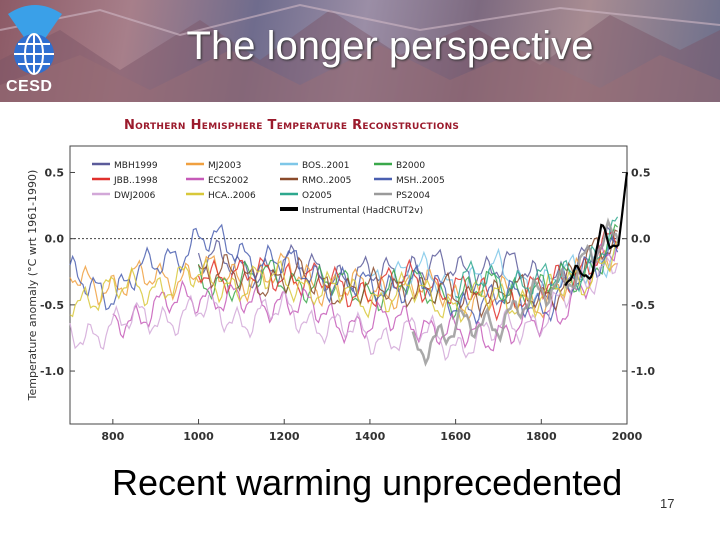 This screenshot has width=720, height=540. Describe the element at coordinates (641, 172) in the screenshot. I see `y-tick-label-right: 0.5` at that location.